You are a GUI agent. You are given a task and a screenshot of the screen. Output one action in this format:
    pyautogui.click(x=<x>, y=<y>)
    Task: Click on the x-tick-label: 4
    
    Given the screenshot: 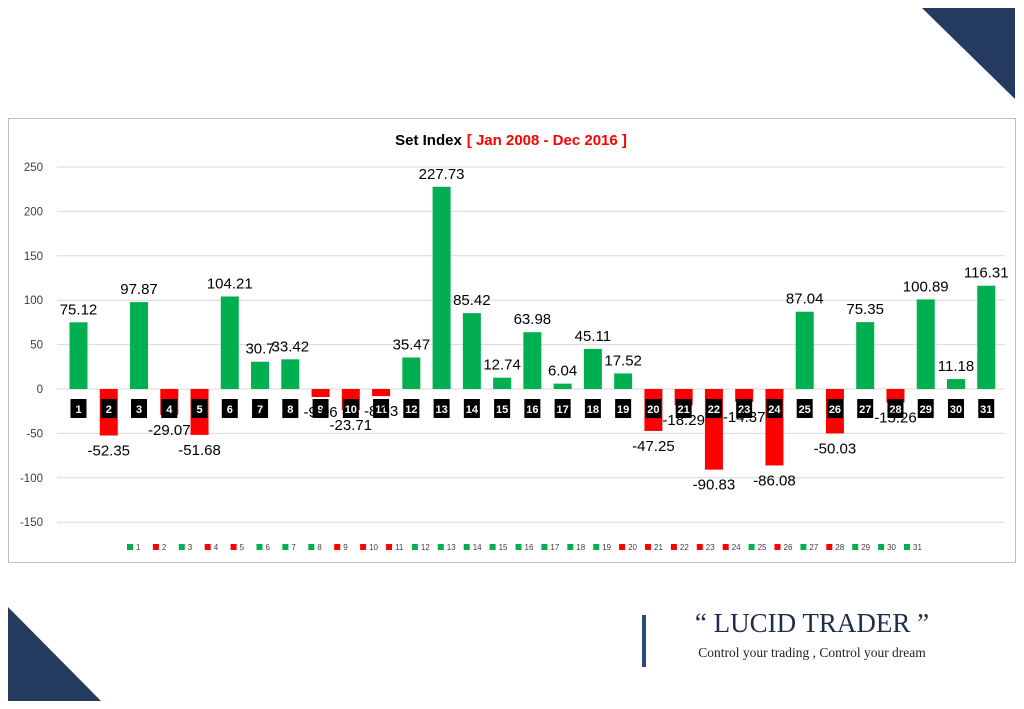 What is the action you would take?
    pyautogui.click(x=169, y=410)
    